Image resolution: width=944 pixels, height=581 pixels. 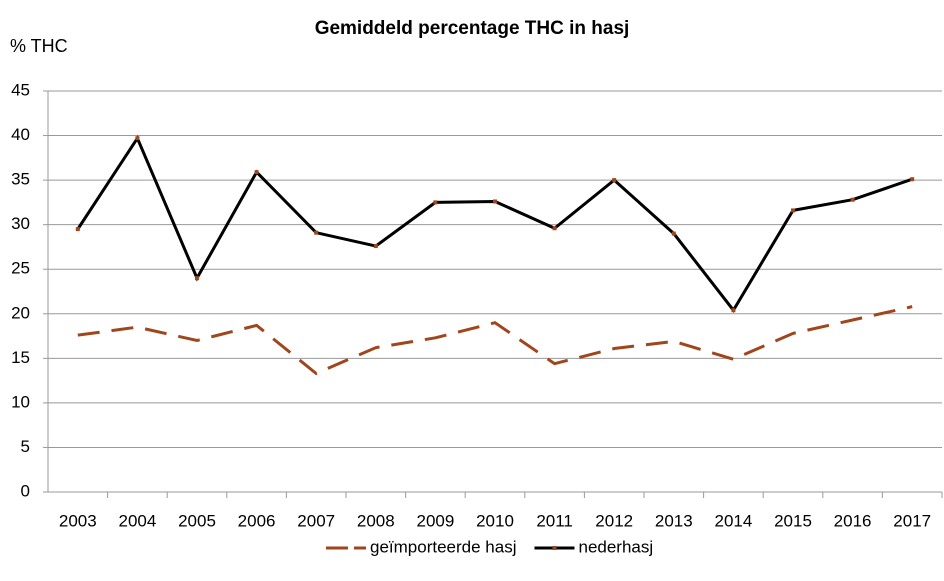 I want to click on y-tick-label: 20, so click(x=20, y=312).